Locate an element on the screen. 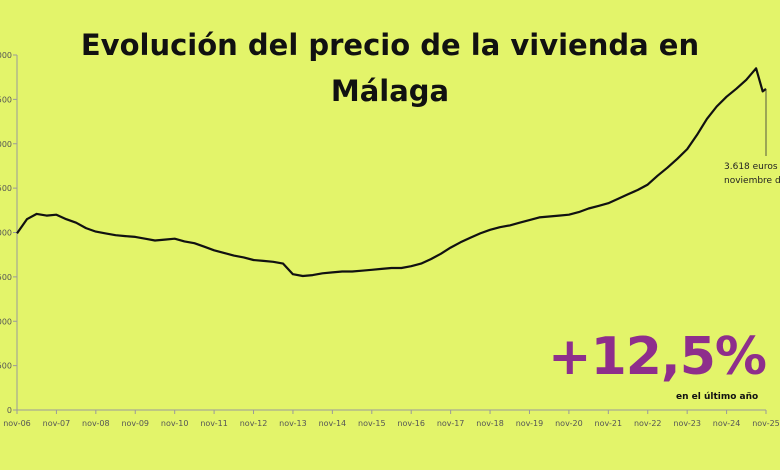 This screenshot has width=780, height=470. x-tick-label: nov-16 is located at coordinates (411, 423).